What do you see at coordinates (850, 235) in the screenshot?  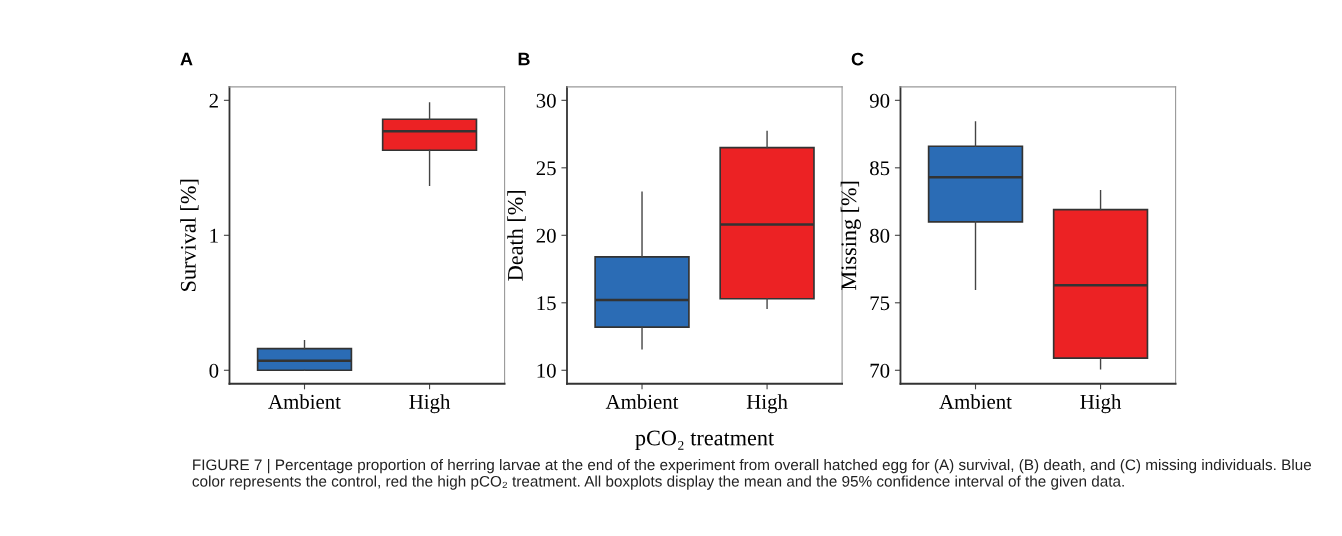 I see `y-axis-title: Missing [%]` at bounding box center [850, 235].